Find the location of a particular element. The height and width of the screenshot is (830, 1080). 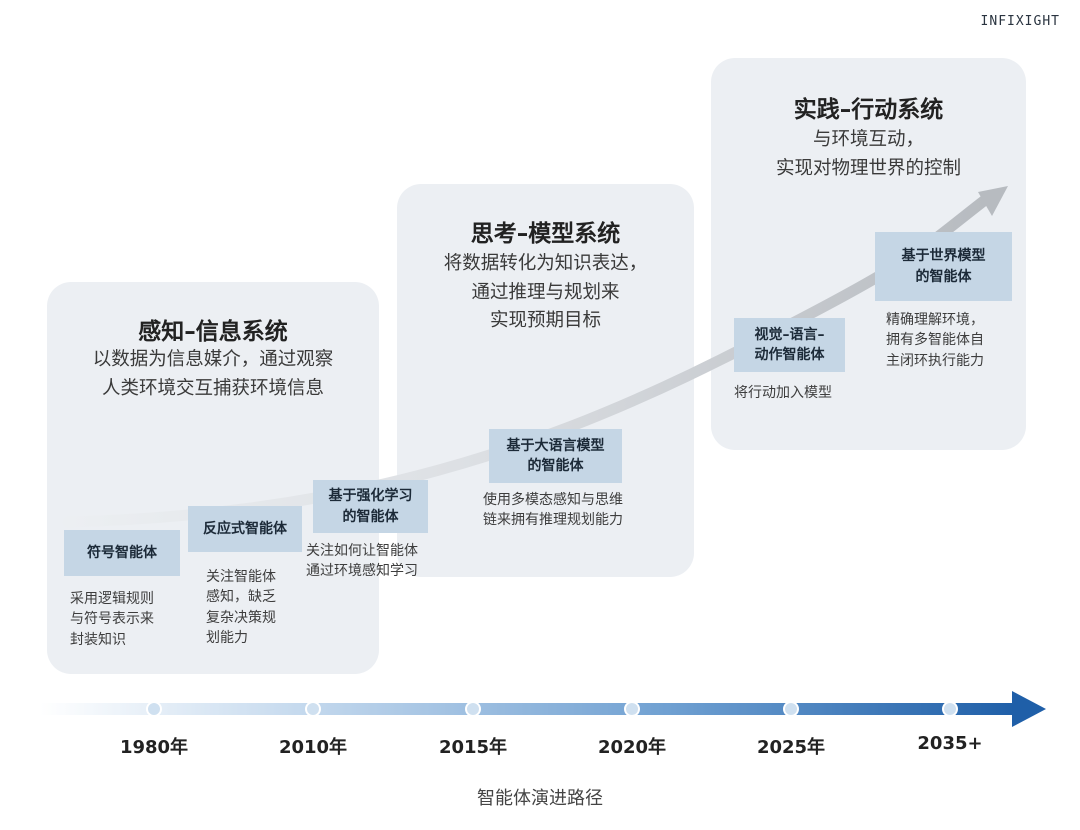

stage-label: 基于世界模型 is located at coordinates (943, 256).